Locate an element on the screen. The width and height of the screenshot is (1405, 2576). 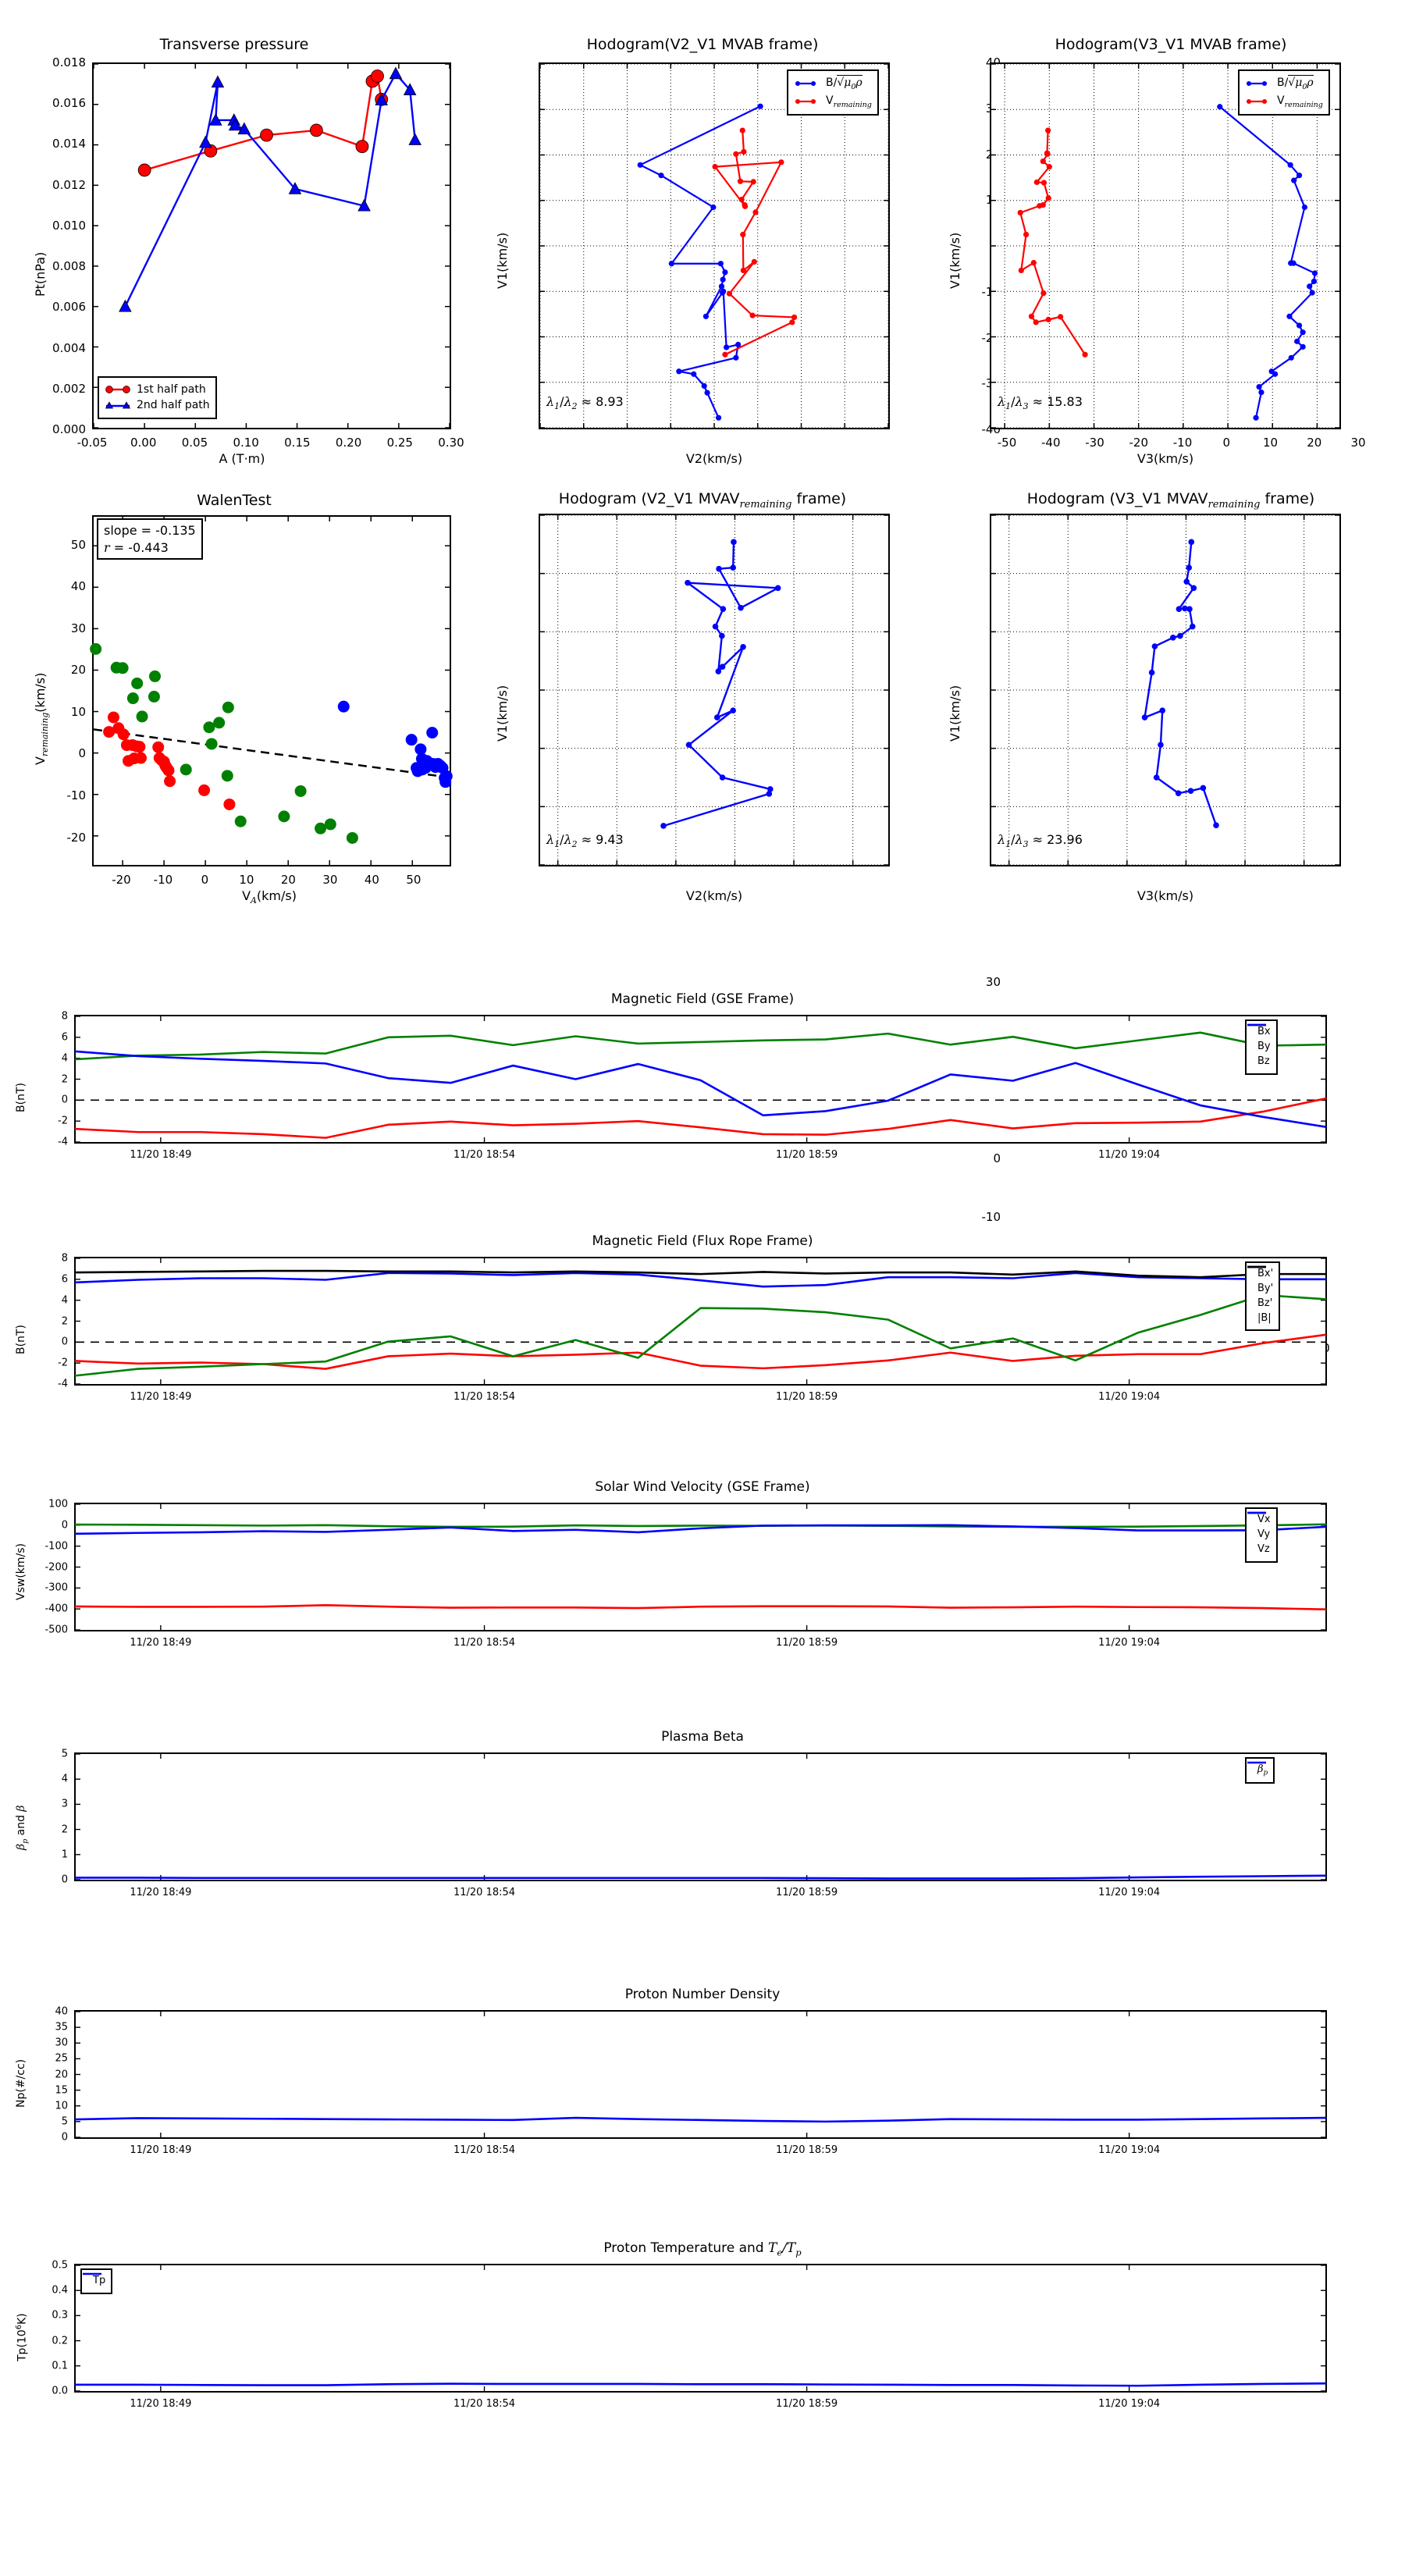
legend: Bx' By' Bz' |B| is located at coordinates (1263, 1296).